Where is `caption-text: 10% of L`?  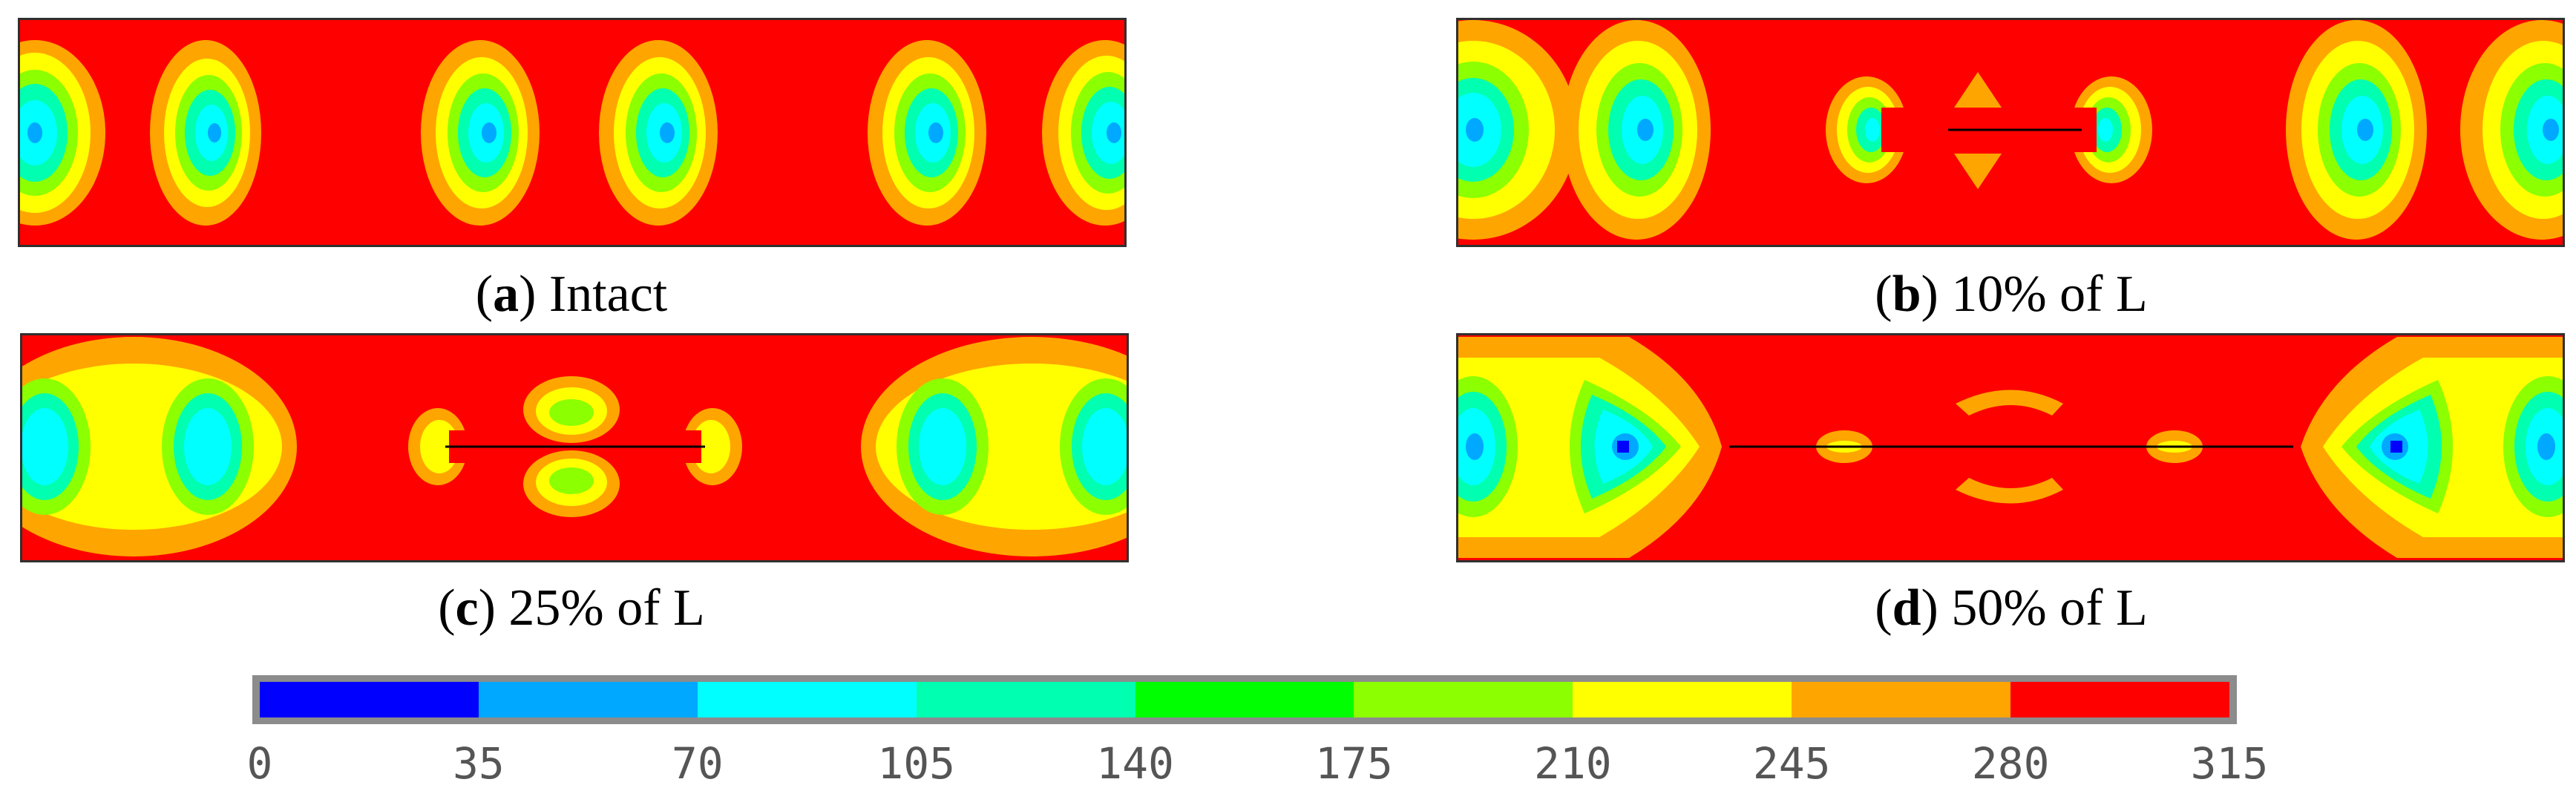 caption-text: 10% of L is located at coordinates (2043, 294).